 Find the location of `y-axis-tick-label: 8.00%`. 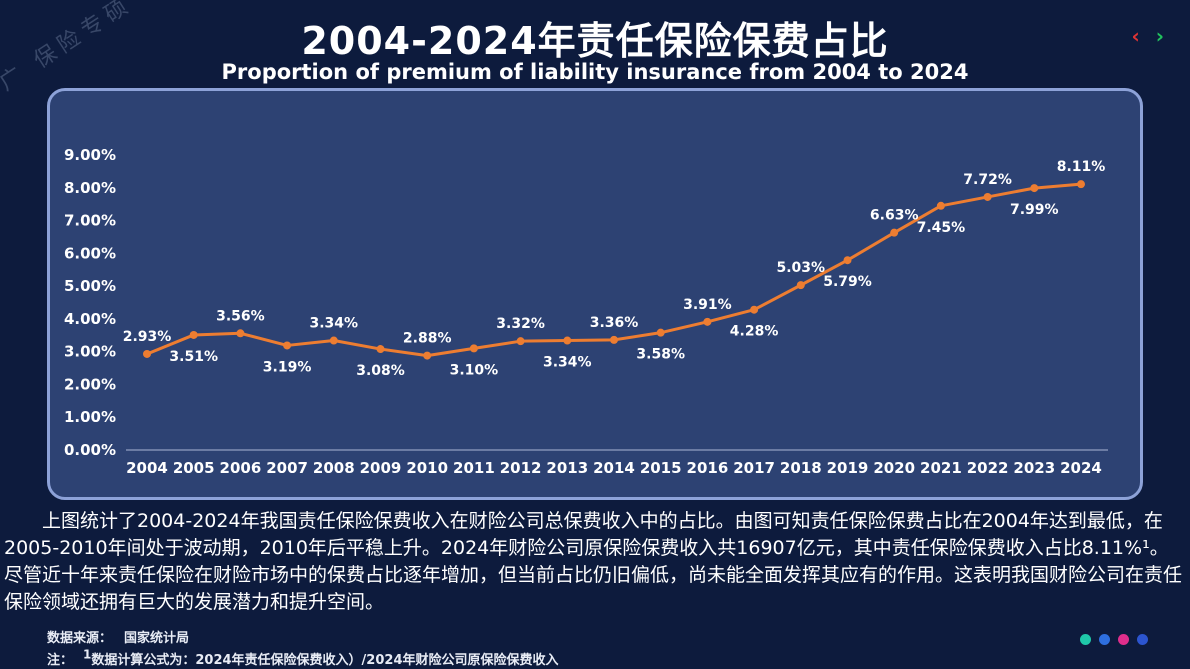

y-axis-tick-label: 8.00% is located at coordinates (90, 188).